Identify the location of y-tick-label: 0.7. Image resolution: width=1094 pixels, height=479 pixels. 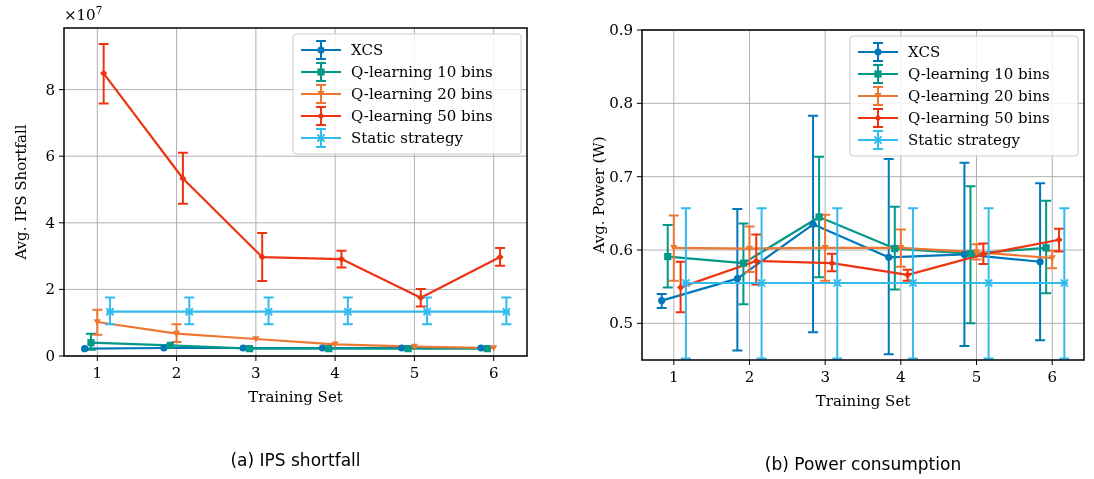
(621, 176).